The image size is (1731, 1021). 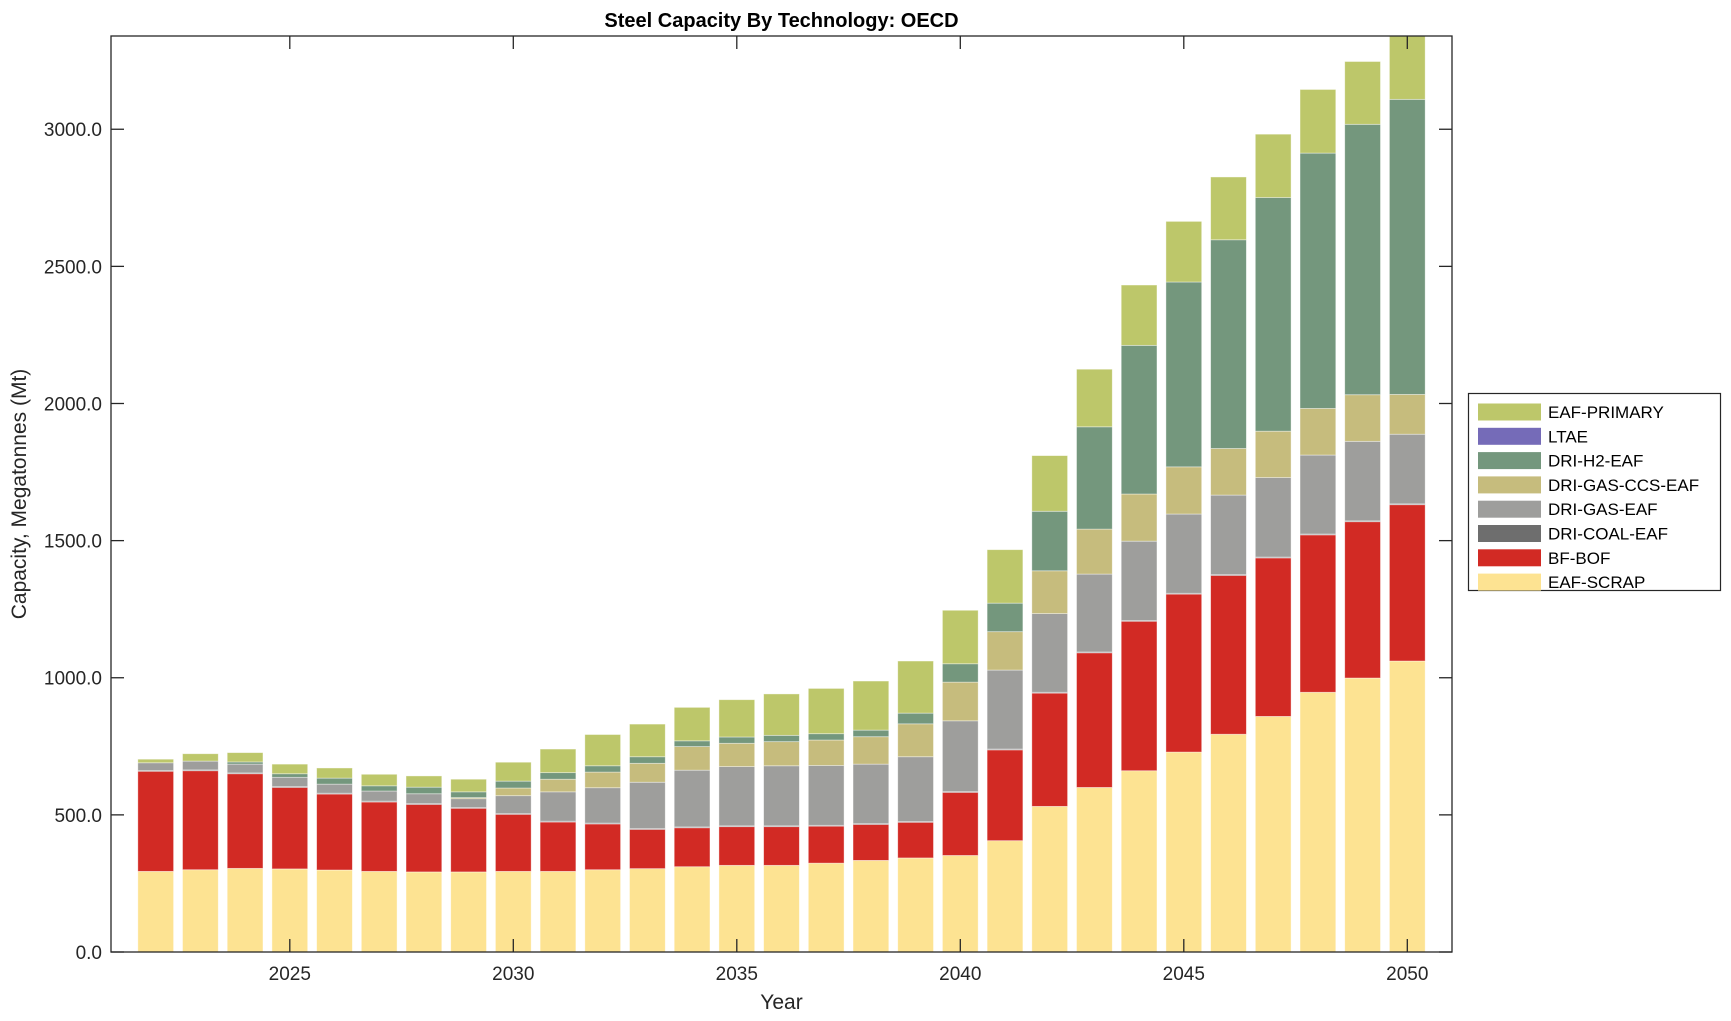 What do you see at coordinates (1568, 436) in the screenshot?
I see `legend-label: LTAE` at bounding box center [1568, 436].